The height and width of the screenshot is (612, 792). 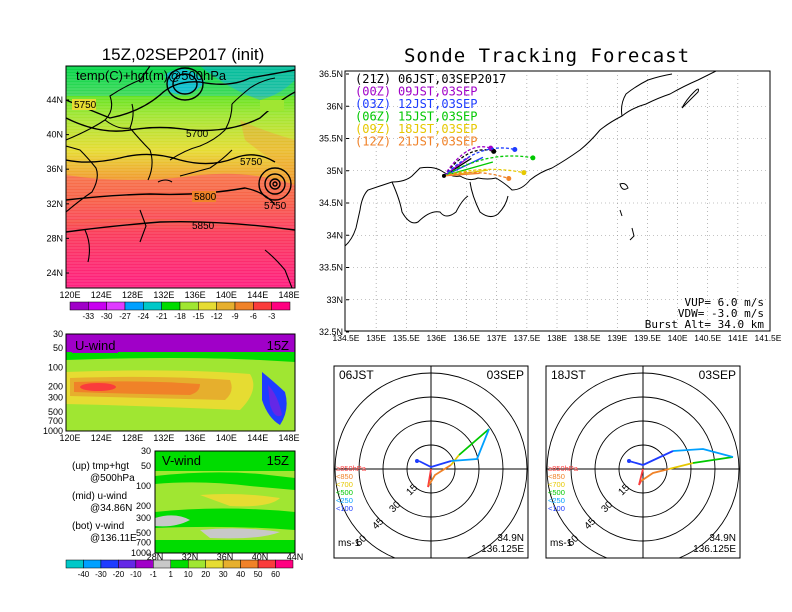 What do you see at coordinates (55, 412) in the screenshot?
I see `pressure-tick-label: 500` at bounding box center [55, 412].